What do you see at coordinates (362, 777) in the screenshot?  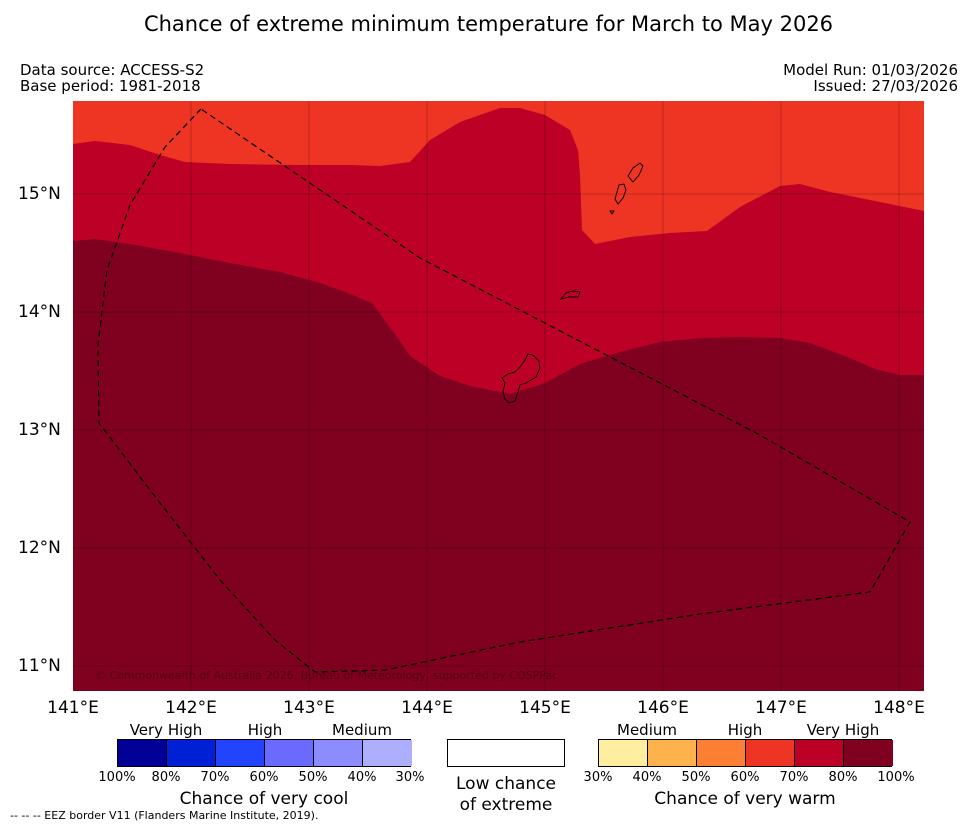 I see `cool-tick: 40%` at bounding box center [362, 777].